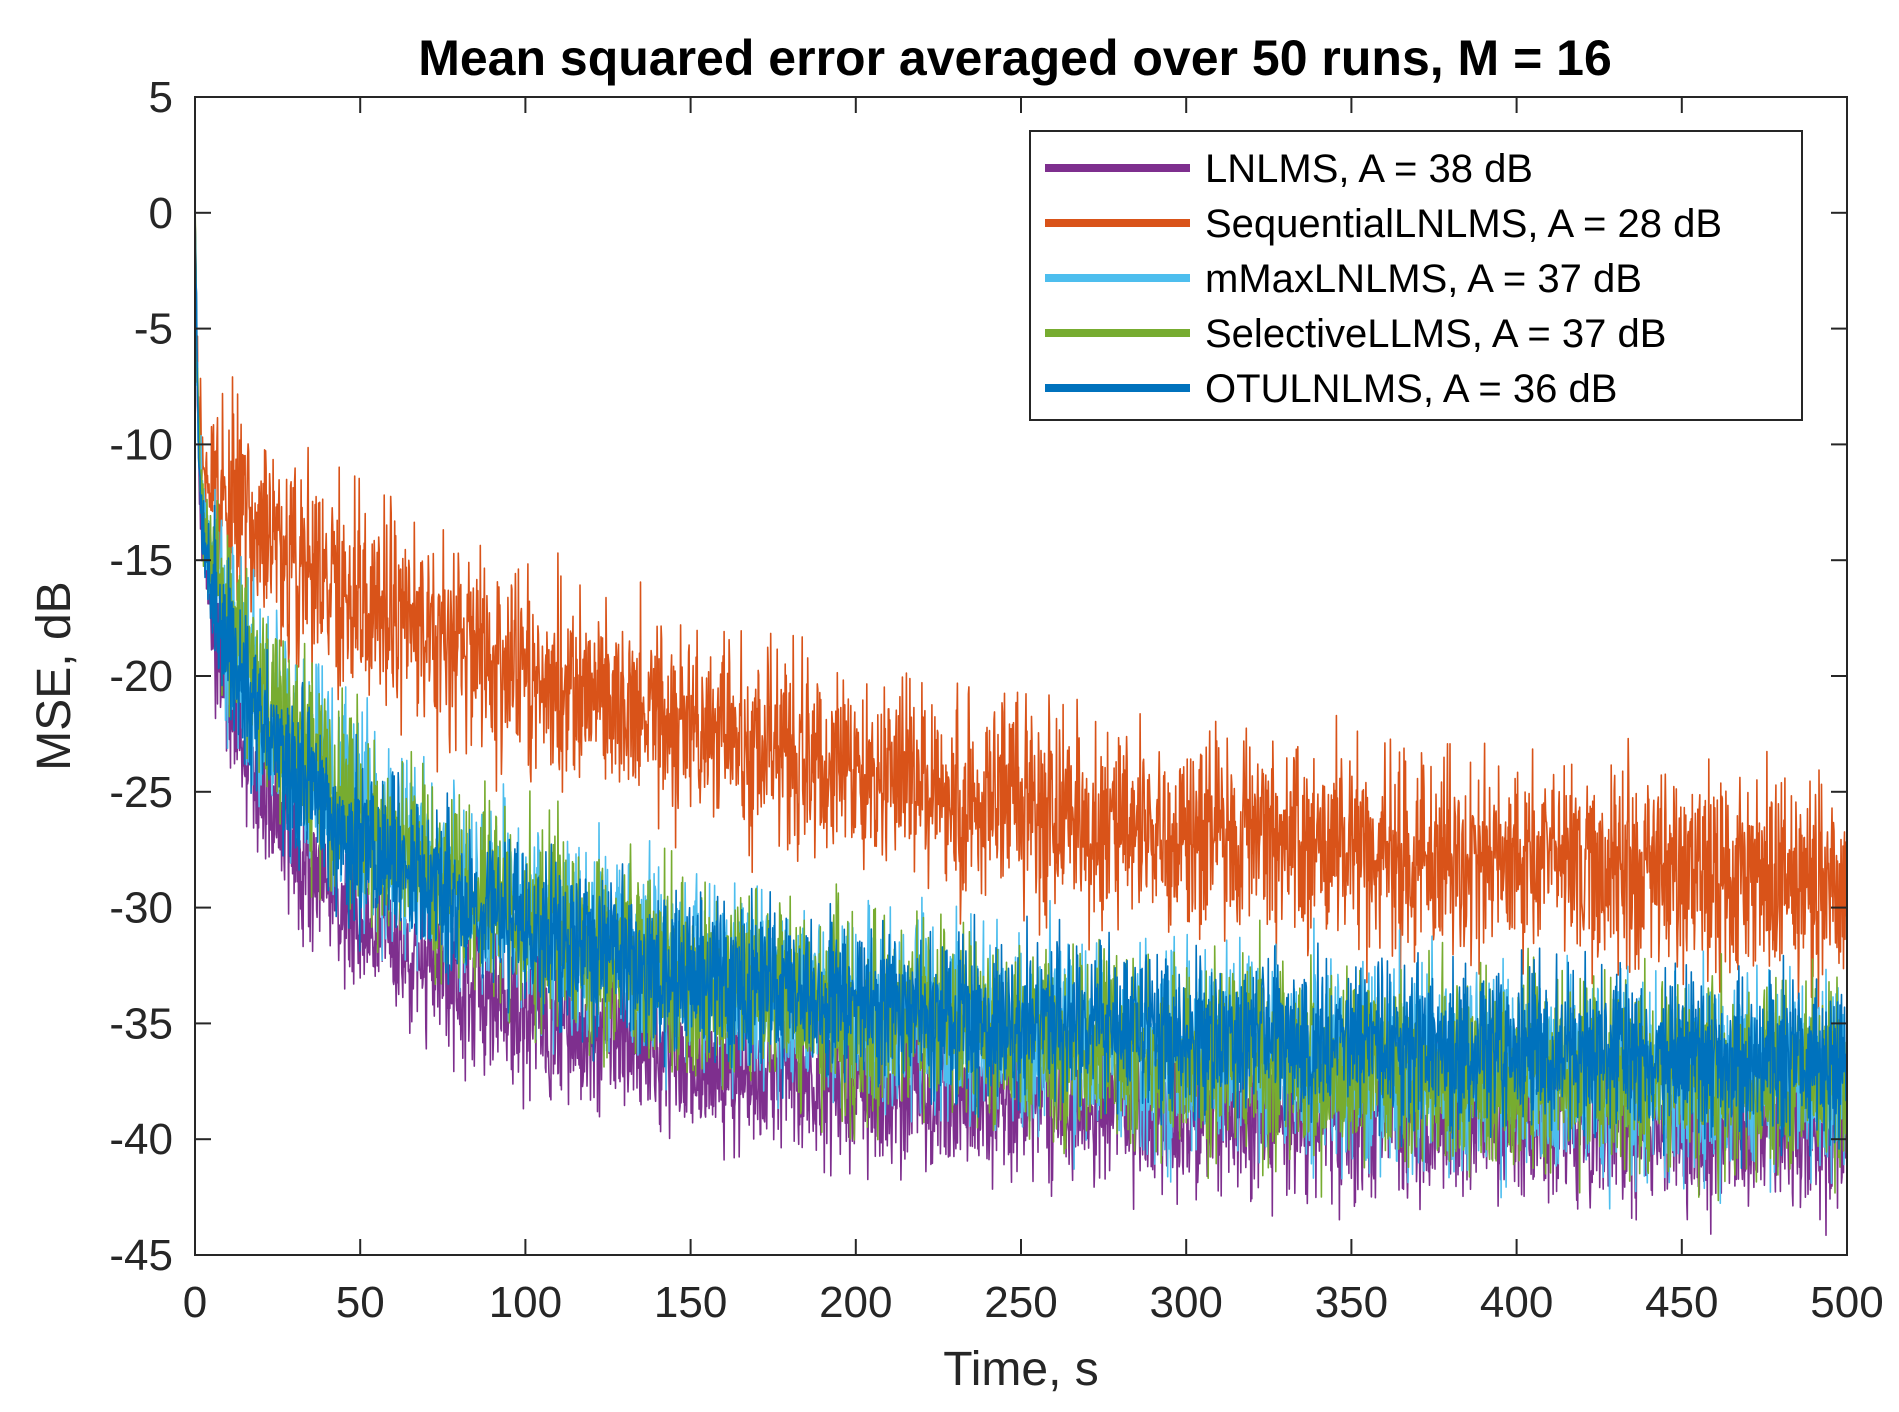 The image size is (1899, 1412). Describe the element at coordinates (141, 1023) in the screenshot. I see `y-tick-label: -35` at that location.